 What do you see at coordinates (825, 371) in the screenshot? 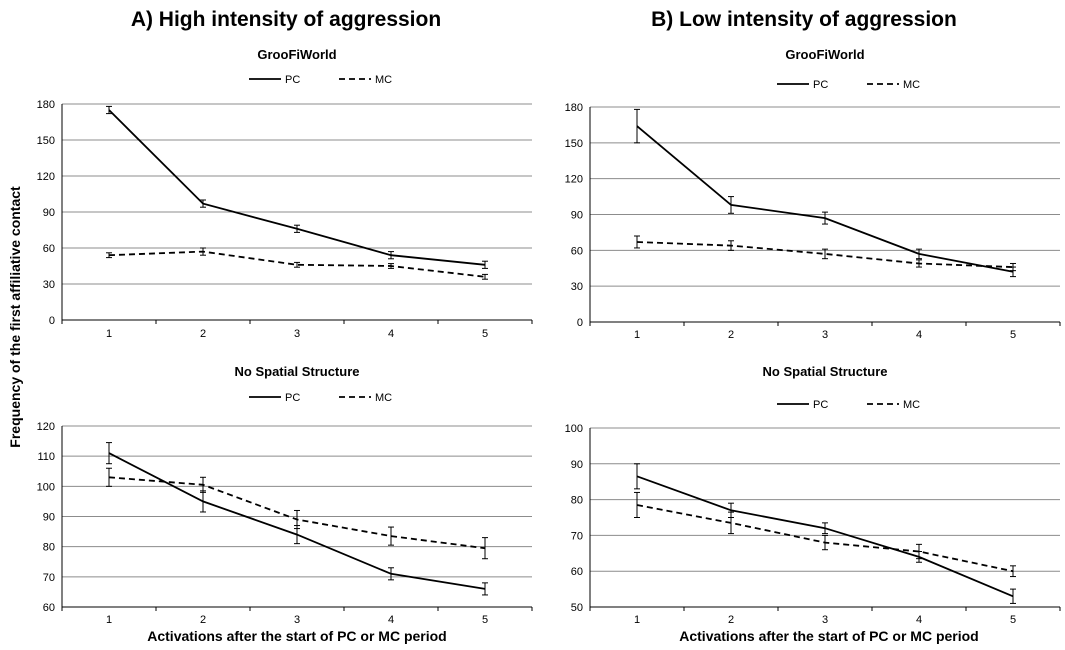
I see `chart-title: No Spatial Structure` at bounding box center [825, 371].